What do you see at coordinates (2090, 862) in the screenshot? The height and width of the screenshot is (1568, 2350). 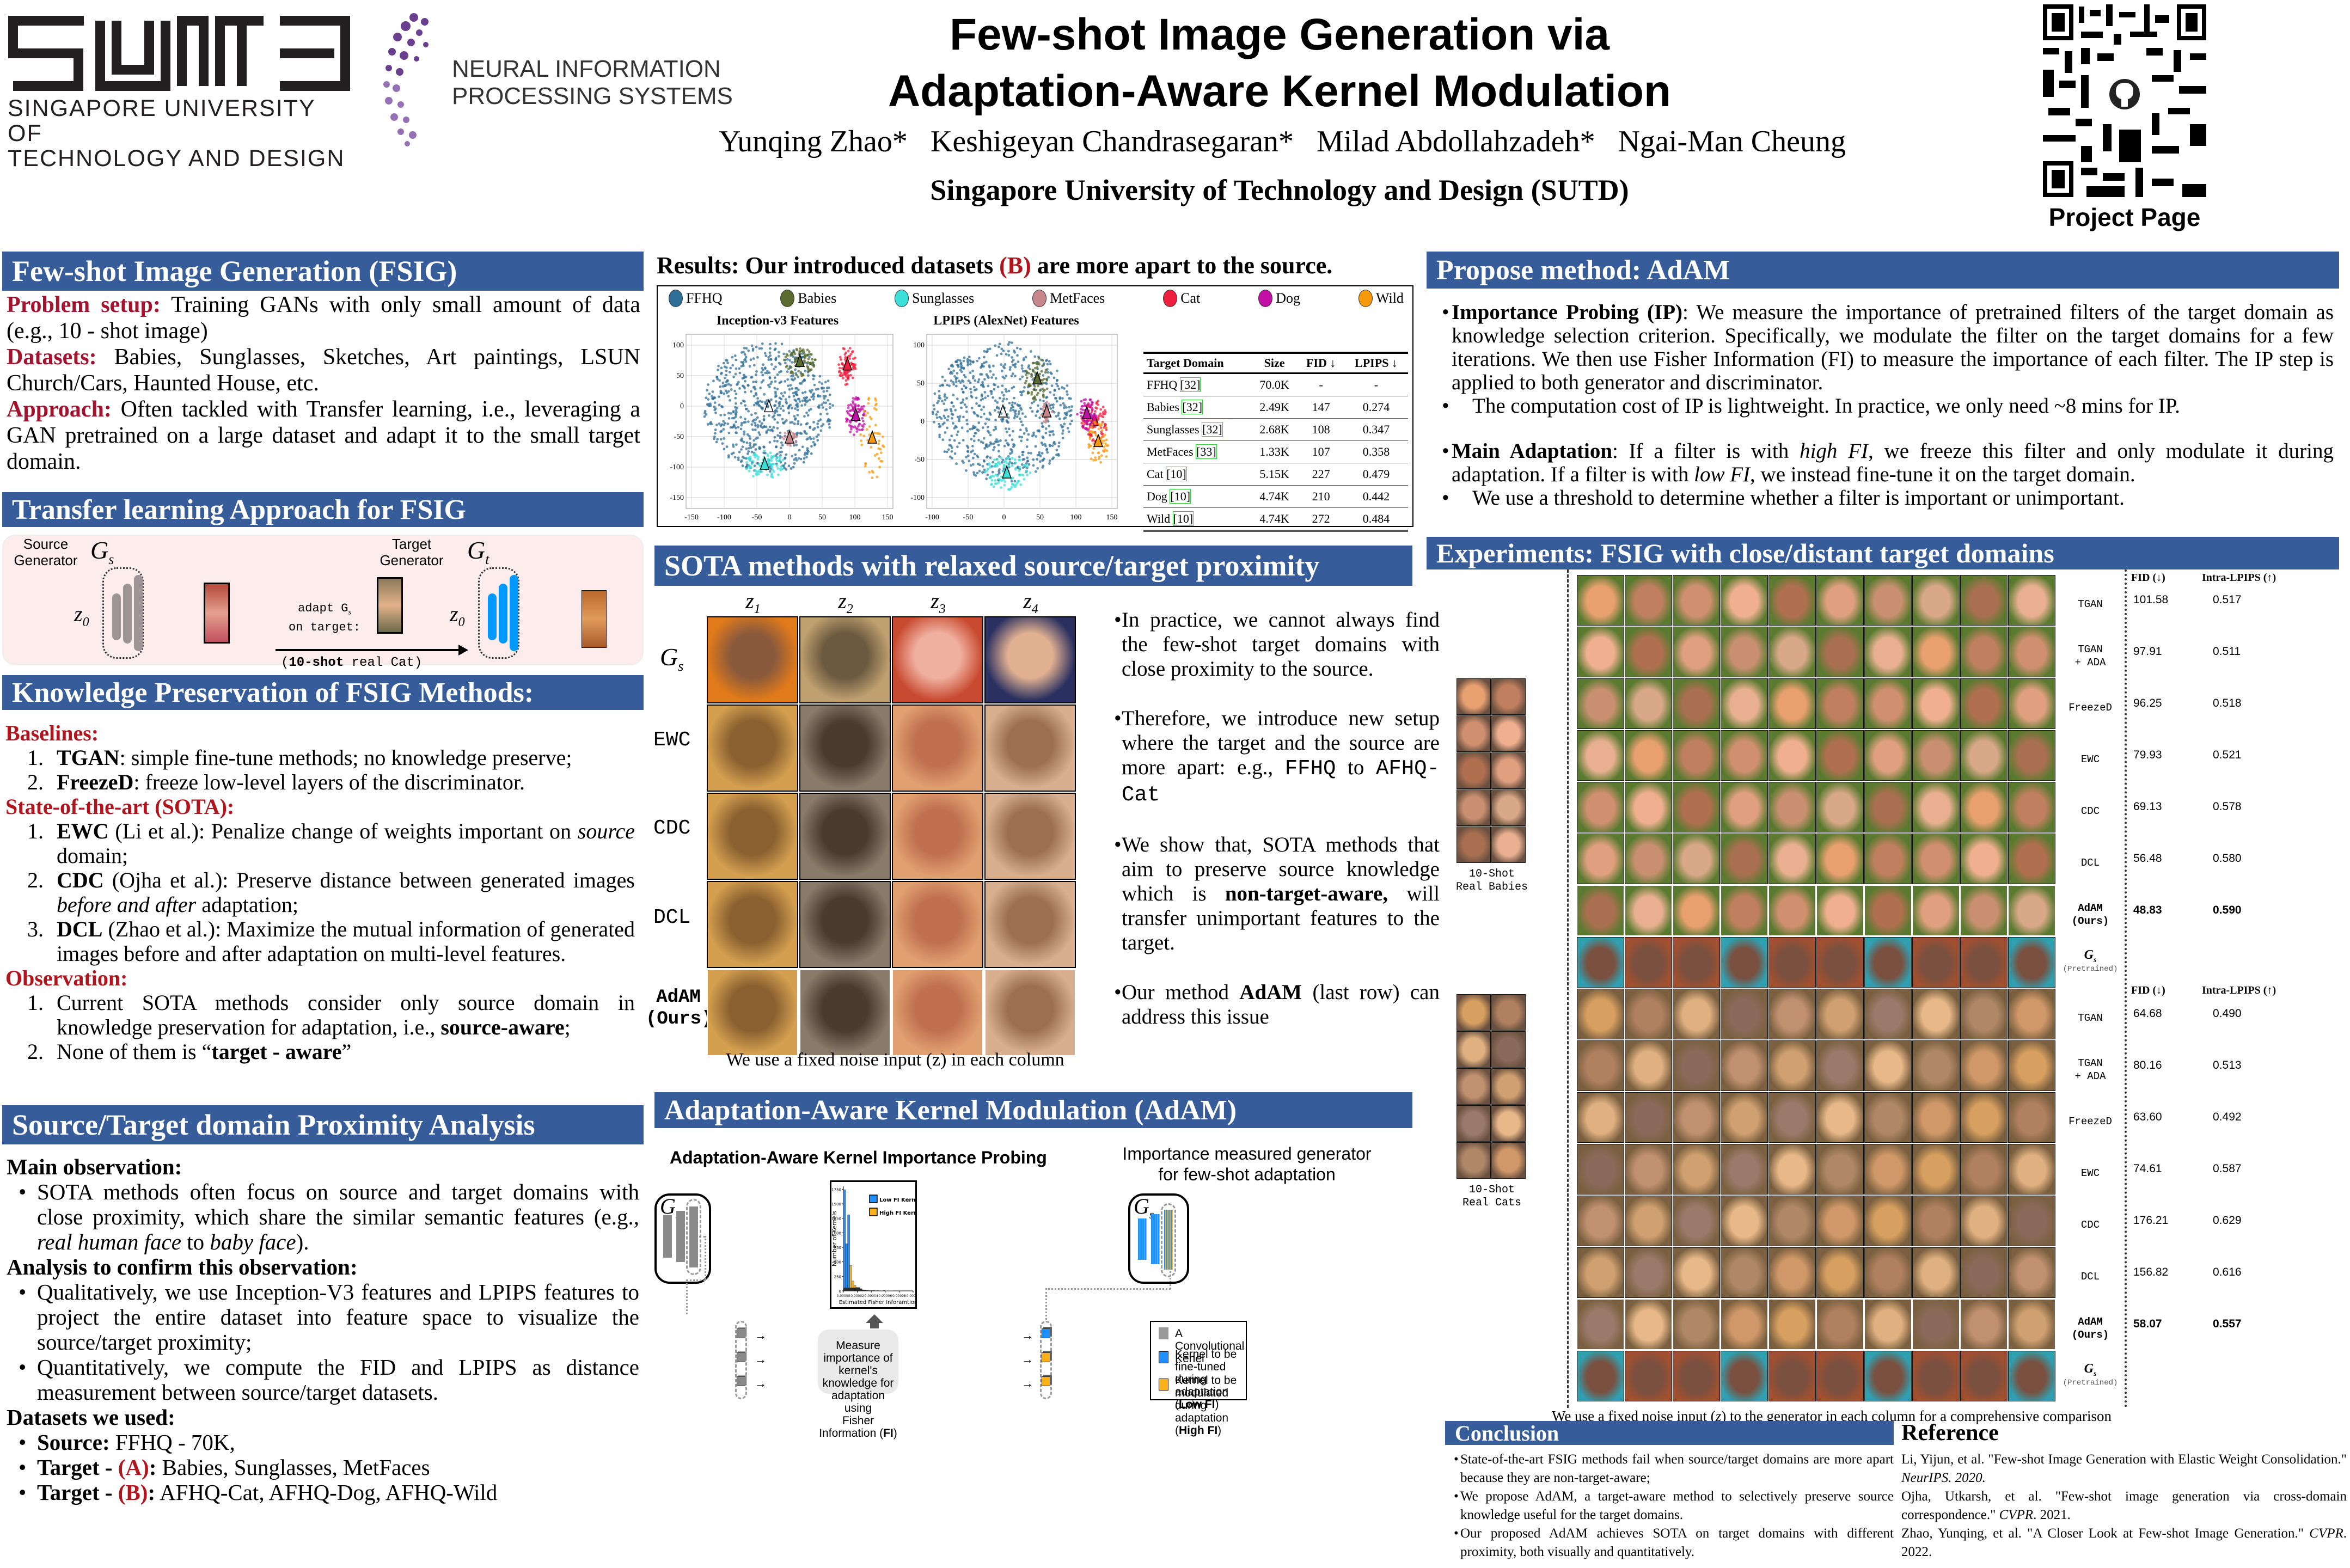 I see `method-label: DCL` at bounding box center [2090, 862].